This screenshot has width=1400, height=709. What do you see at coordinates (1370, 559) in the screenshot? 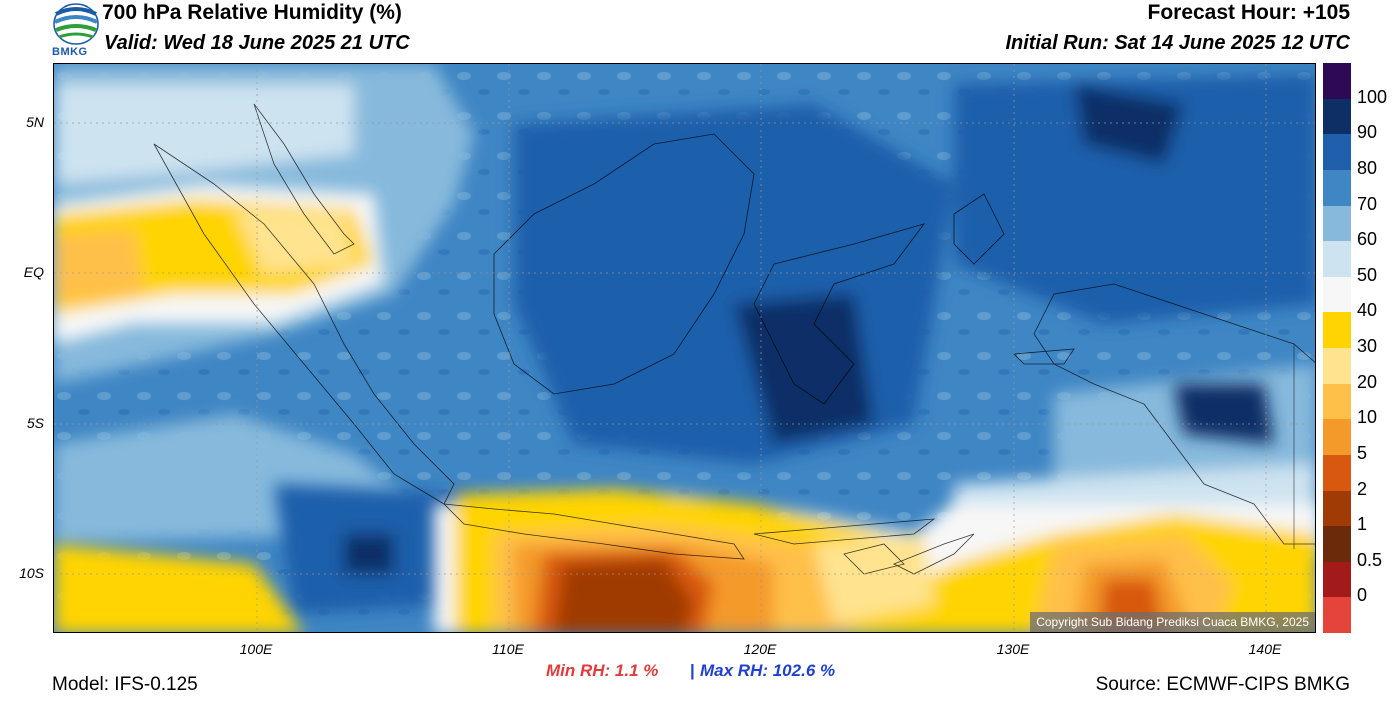
I see `colorbar-label: 0.5` at bounding box center [1370, 559].